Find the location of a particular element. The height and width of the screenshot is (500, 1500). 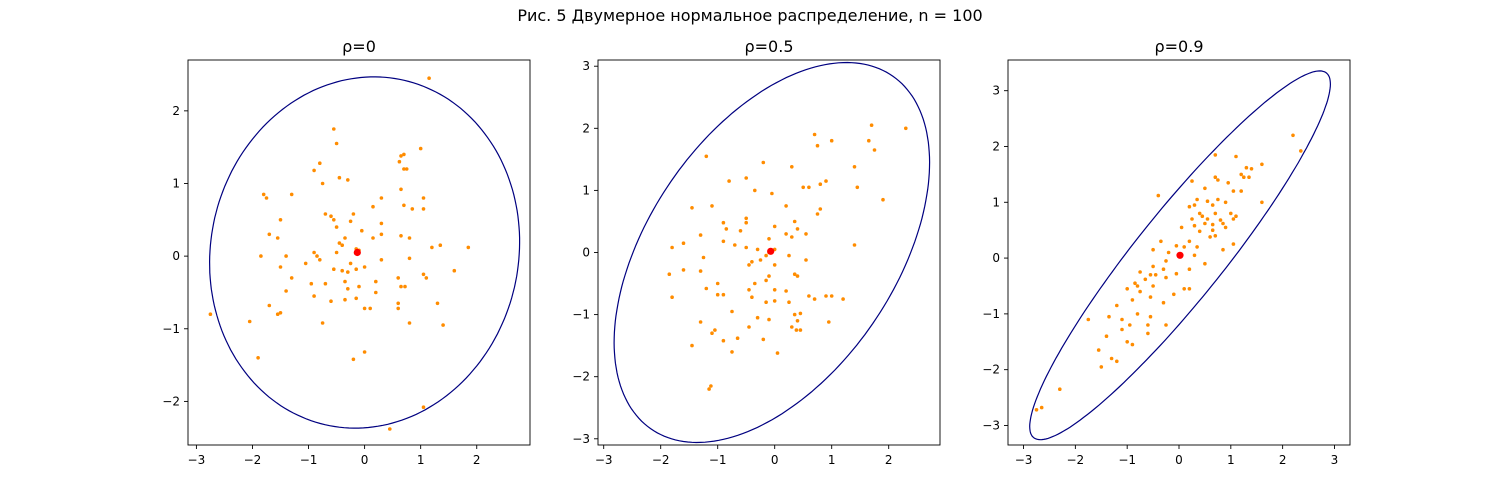

y-tick-label-rho-0-9-0: −3 is located at coordinates (991, 425).